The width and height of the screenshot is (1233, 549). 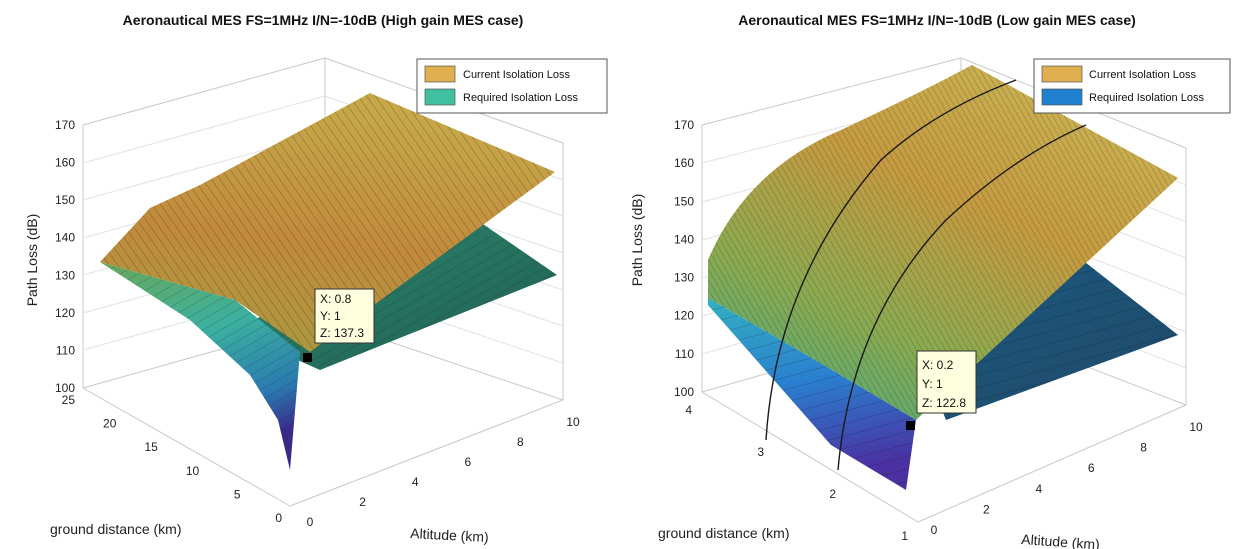 I want to click on y-tick-label: 1, so click(x=904, y=536).